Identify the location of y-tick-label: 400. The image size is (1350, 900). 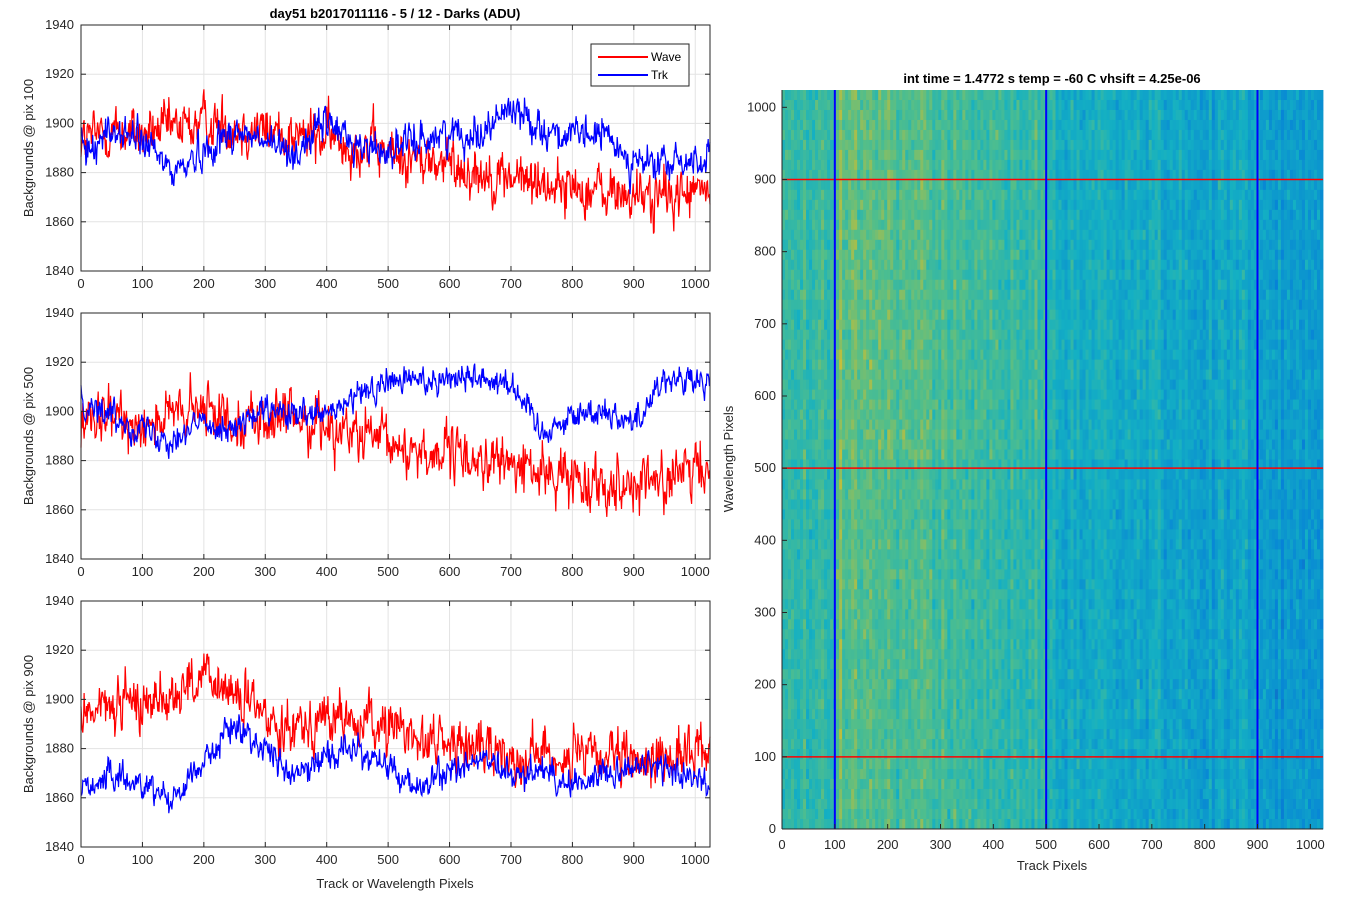
(765, 539).